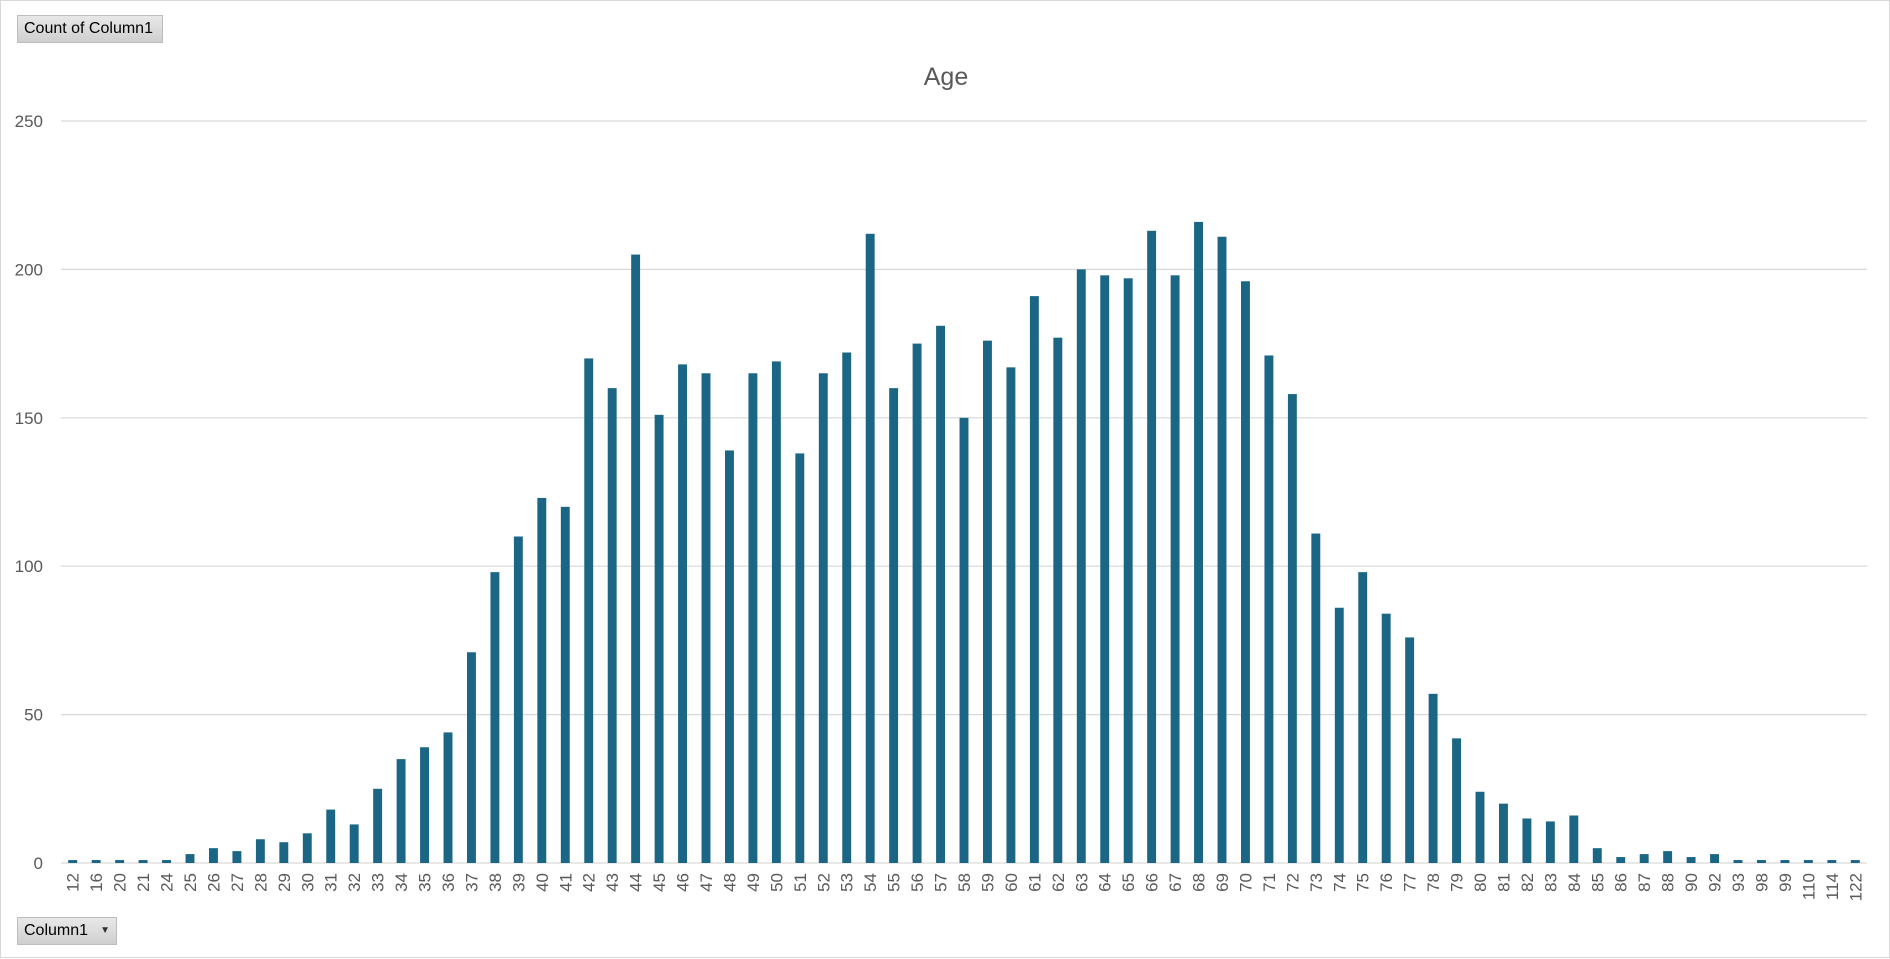 Image resolution: width=1890 pixels, height=959 pixels. What do you see at coordinates (56, 930) in the screenshot?
I see `axis-field-label: Column1` at bounding box center [56, 930].